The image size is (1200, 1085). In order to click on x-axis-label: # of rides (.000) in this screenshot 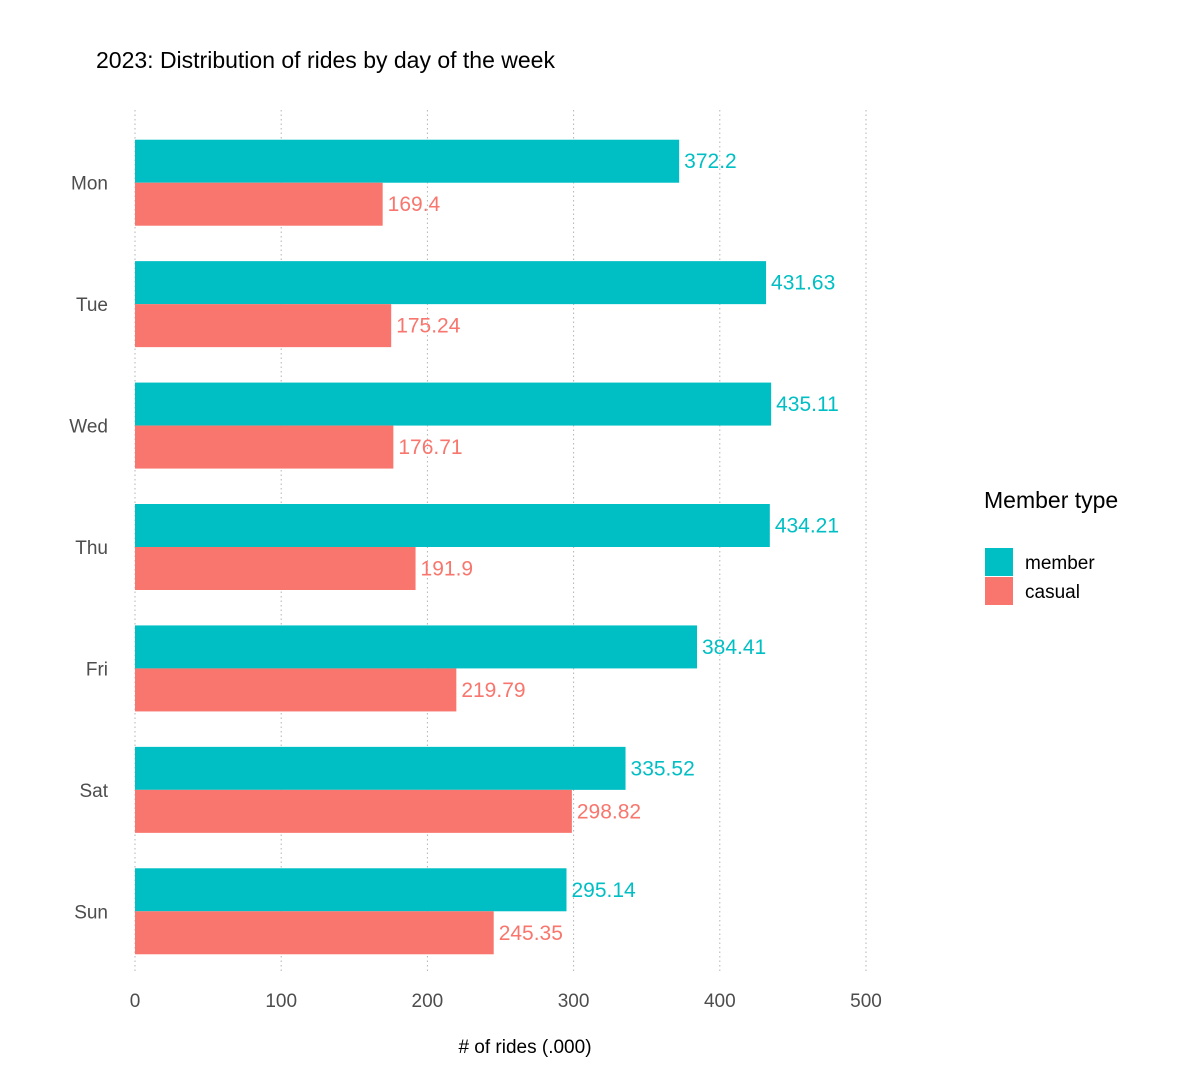, I will do `click(524, 1047)`.